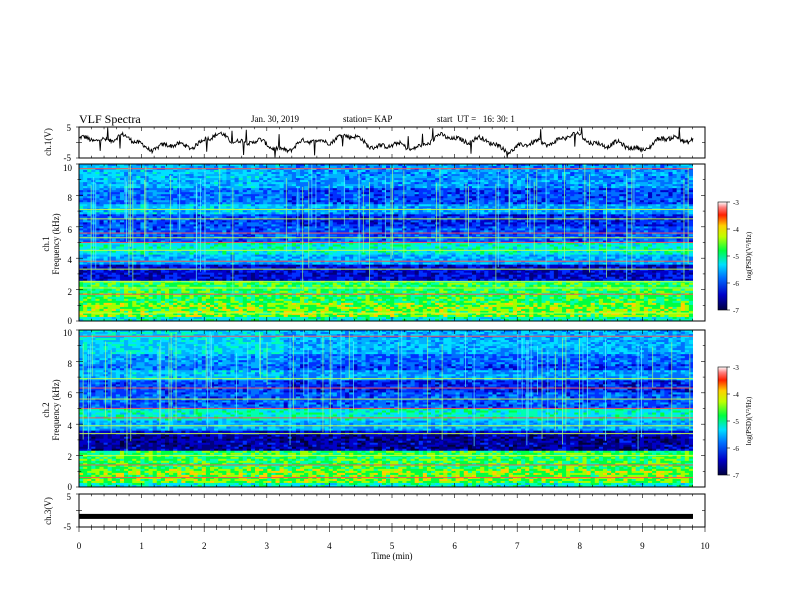 This screenshot has width=792, height=612. I want to click on ch3-voltage-ylabel: ch.3(V), so click(48, 511).